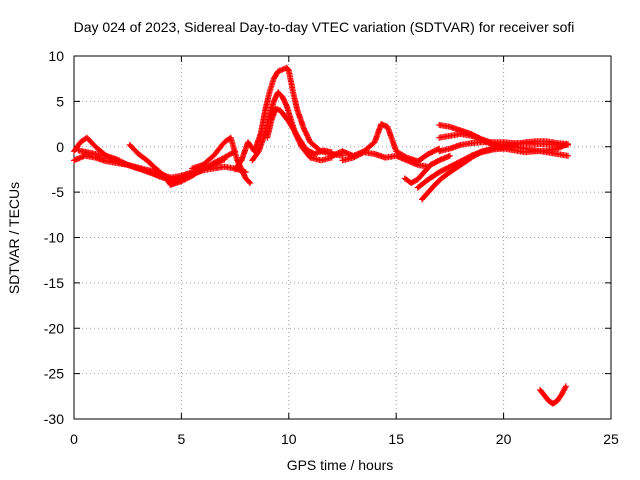 The image size is (640, 480). Describe the element at coordinates (54, 328) in the screenshot. I see `y-tick-label: -20` at that location.